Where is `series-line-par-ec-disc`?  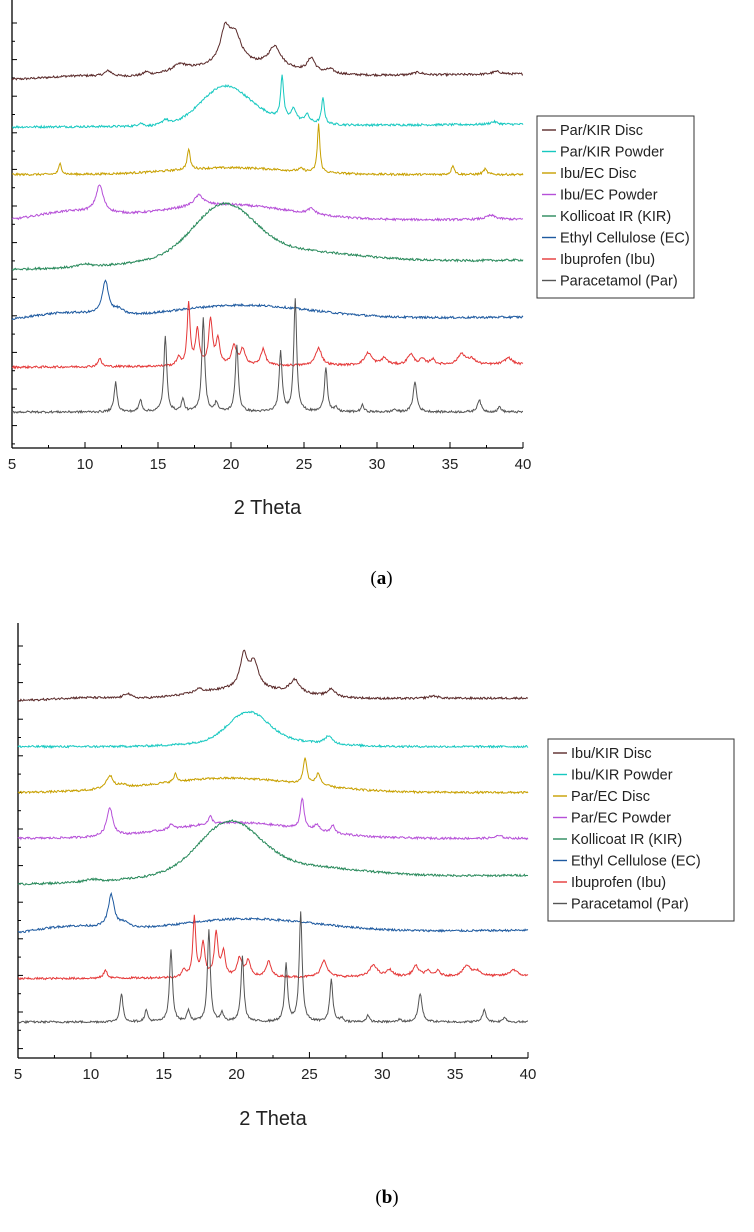 series-line-par-ec-disc is located at coordinates (273, 776).